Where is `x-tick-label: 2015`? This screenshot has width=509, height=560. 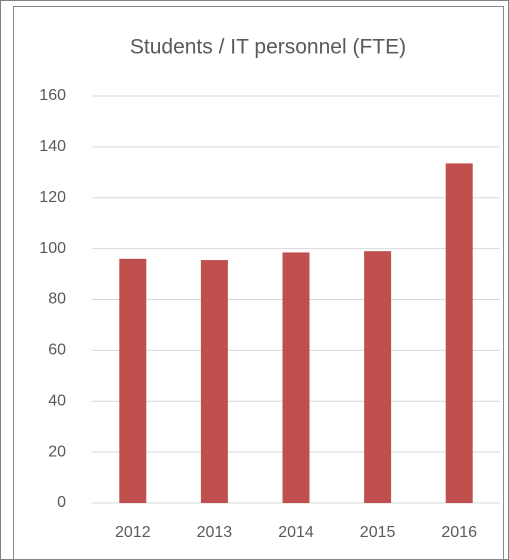 x-tick-label: 2015 is located at coordinates (378, 532).